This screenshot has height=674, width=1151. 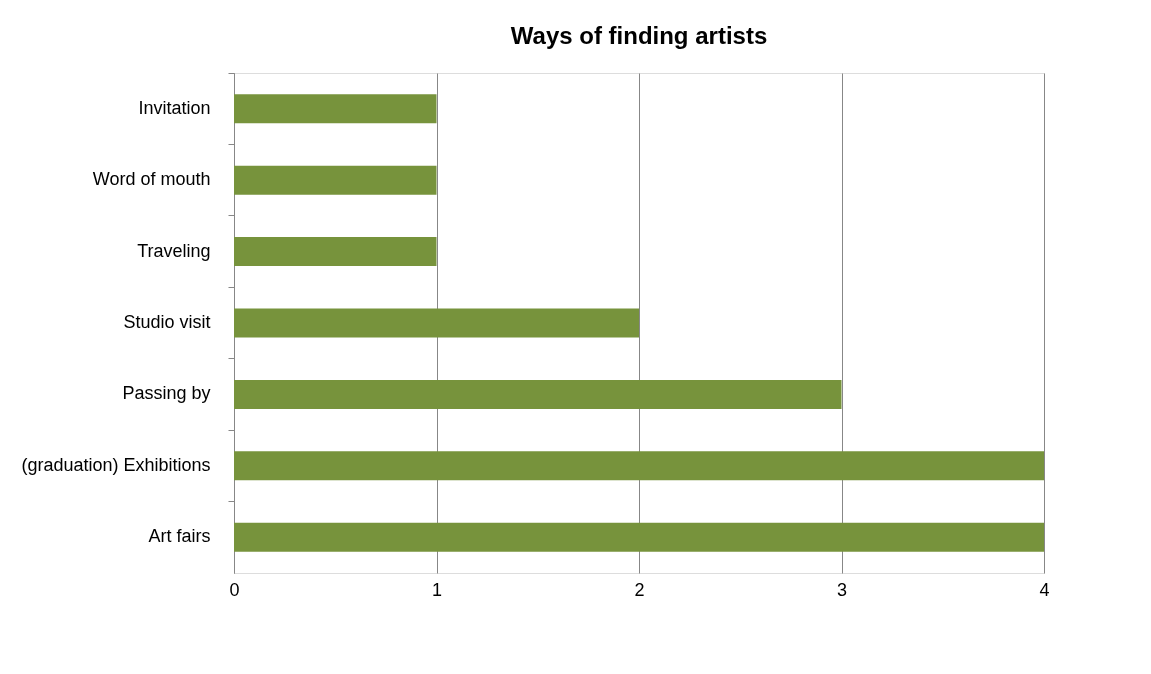 I want to click on x-tick-label: 4, so click(x=1044, y=589).